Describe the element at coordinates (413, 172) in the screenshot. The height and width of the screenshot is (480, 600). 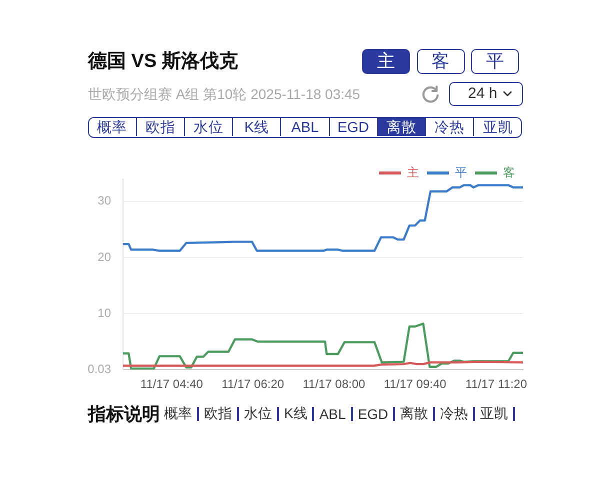
I see `legend-label: 主` at that location.